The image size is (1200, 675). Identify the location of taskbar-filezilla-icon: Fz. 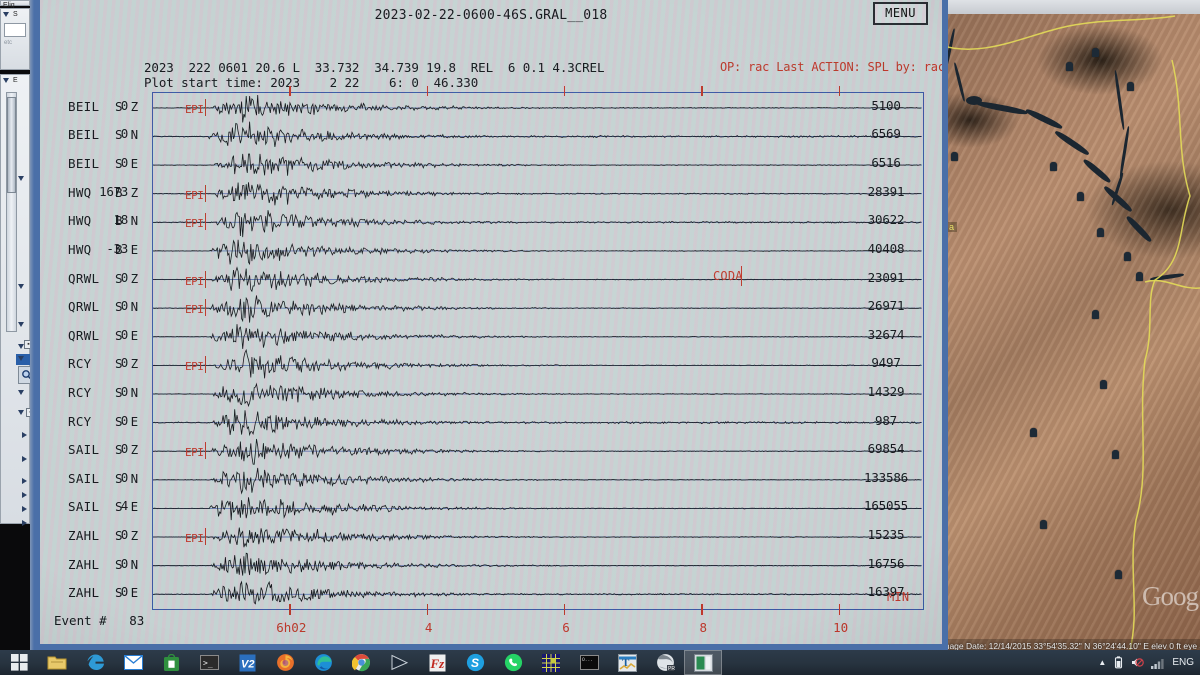
(437, 662).